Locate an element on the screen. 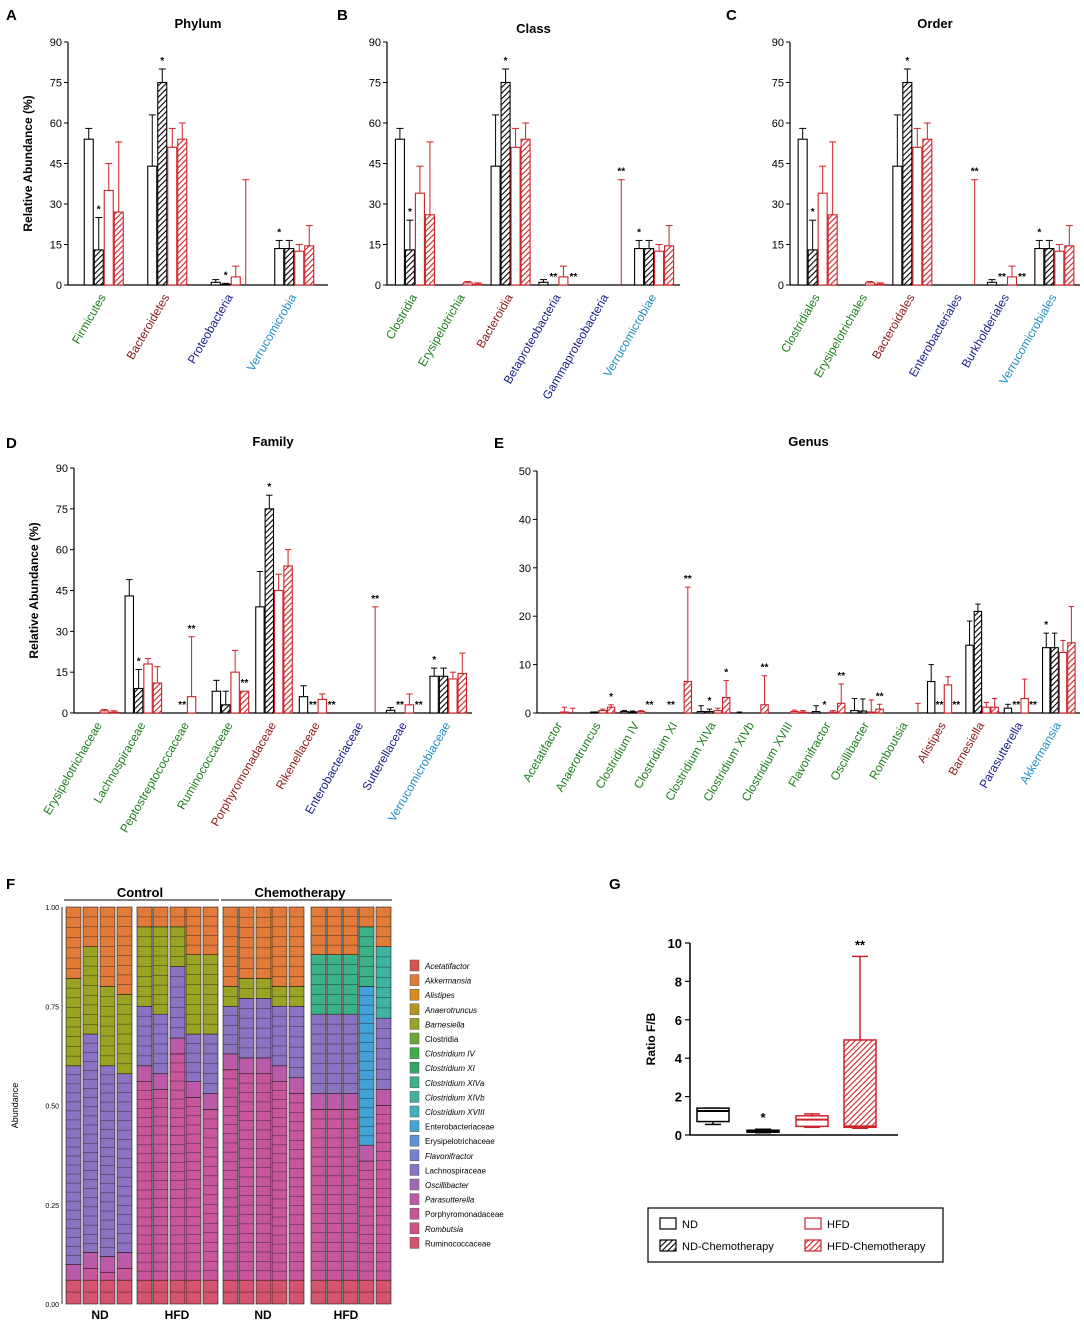 This screenshot has height=1323, width=1084. y-tick-label: 1.00 is located at coordinates (52, 908).